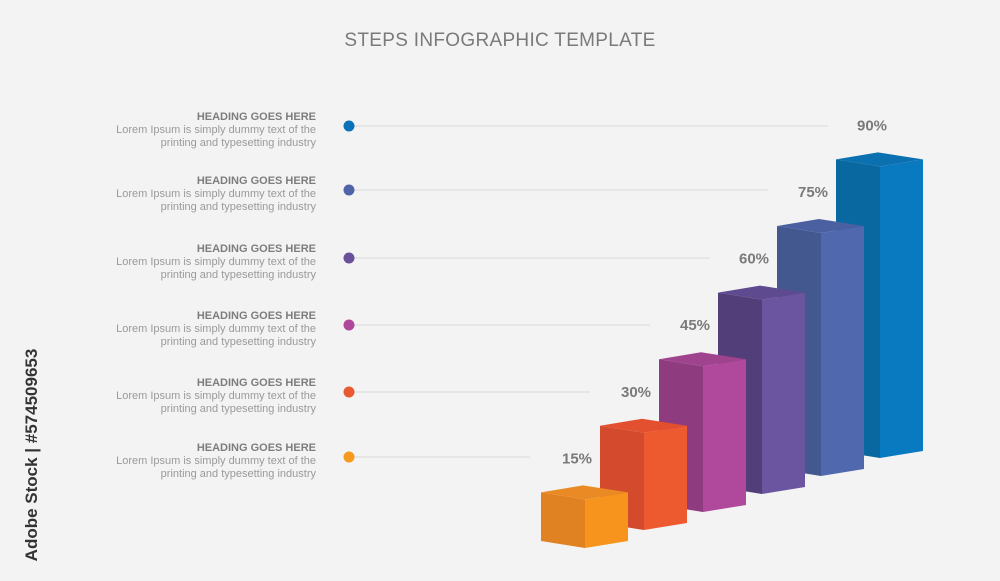  What do you see at coordinates (577, 458) in the screenshot?
I see `bar-value-label: 15%` at bounding box center [577, 458].